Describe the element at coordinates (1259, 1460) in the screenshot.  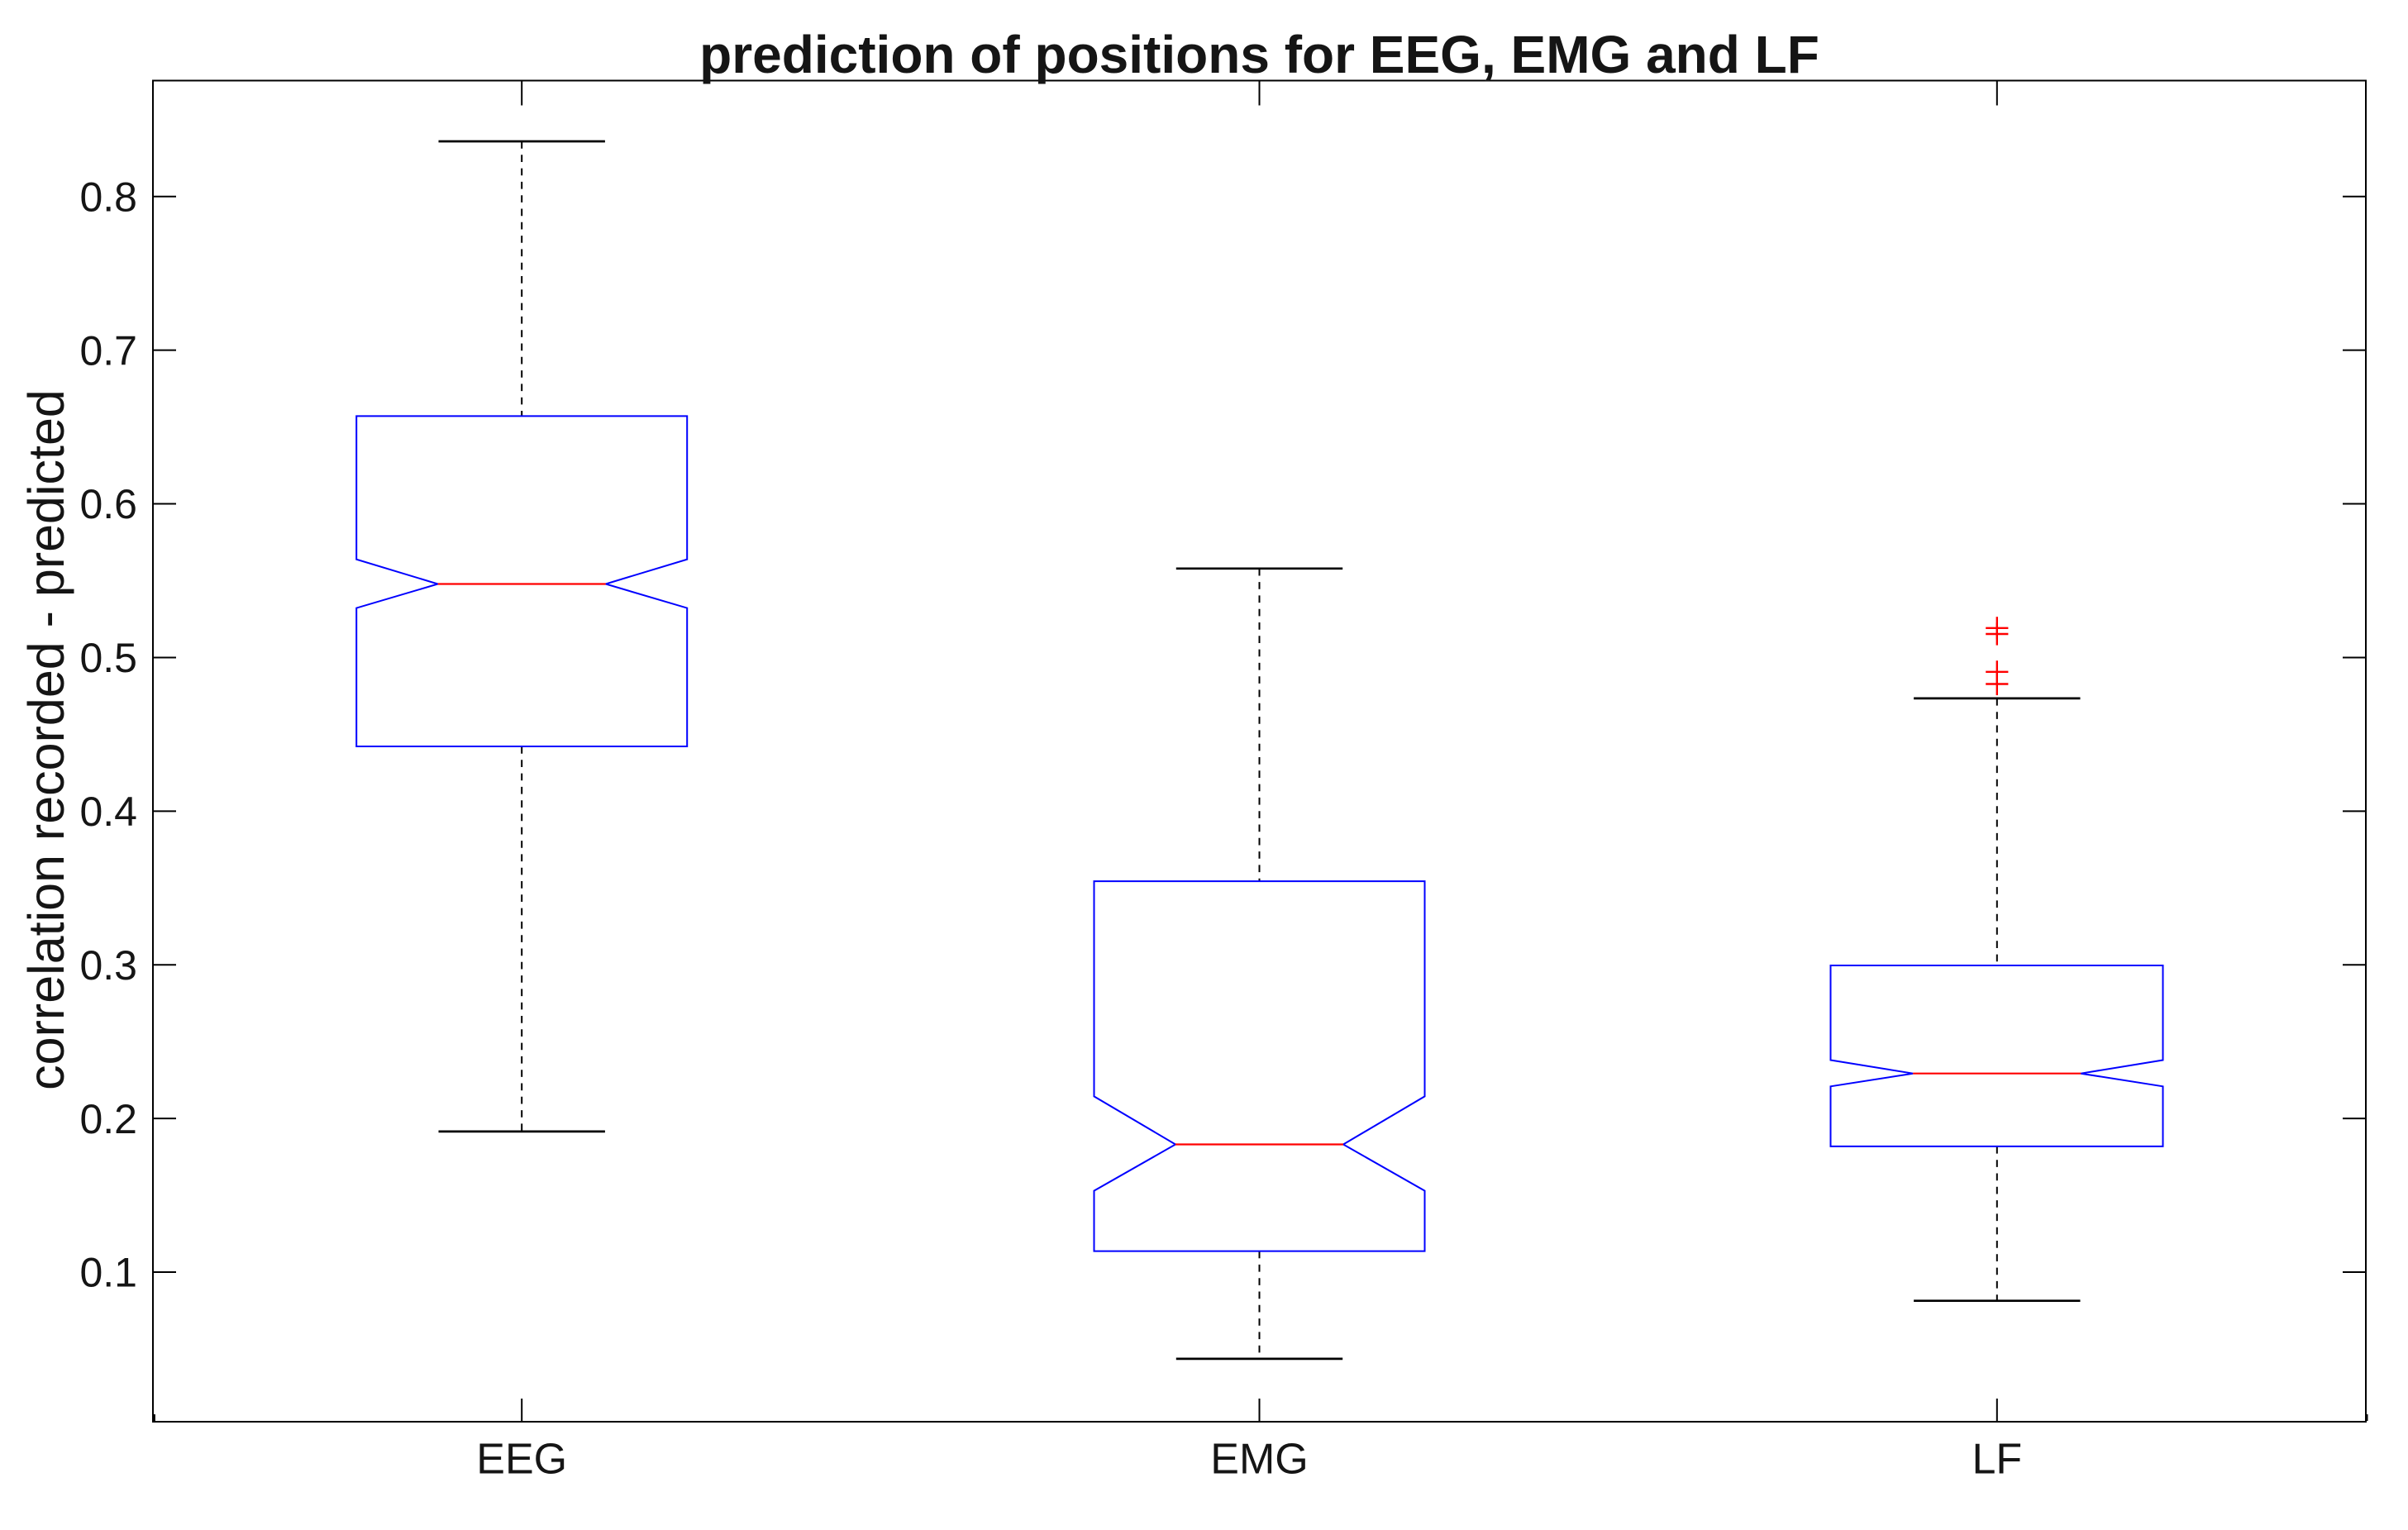
I see `svg-text: EMG` at that location.